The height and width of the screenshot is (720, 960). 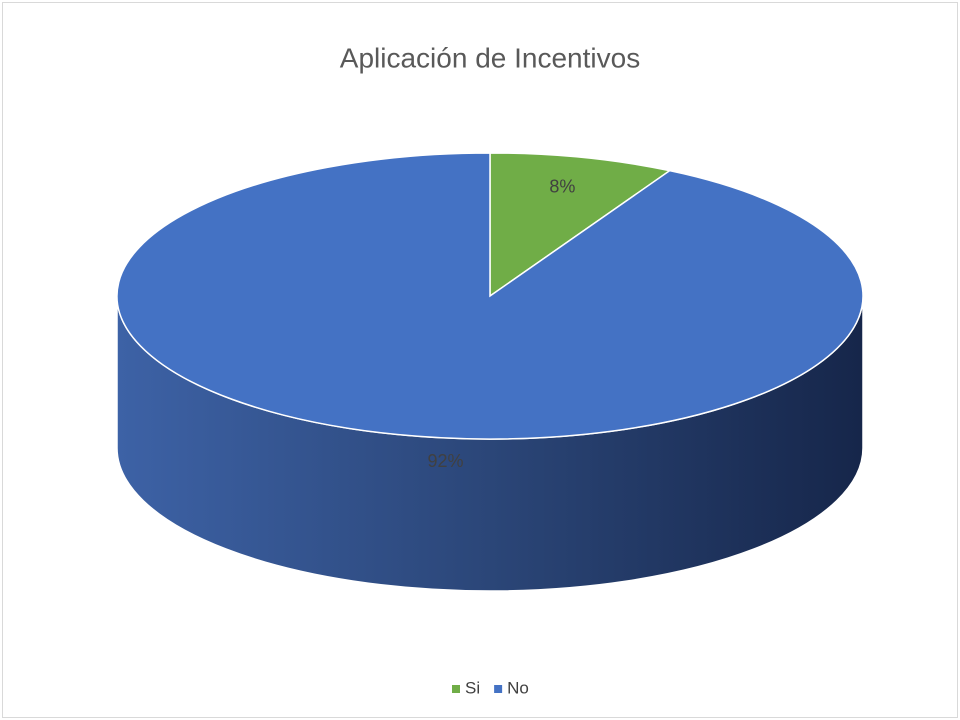 I want to click on legend-label: No, so click(x=518, y=687).